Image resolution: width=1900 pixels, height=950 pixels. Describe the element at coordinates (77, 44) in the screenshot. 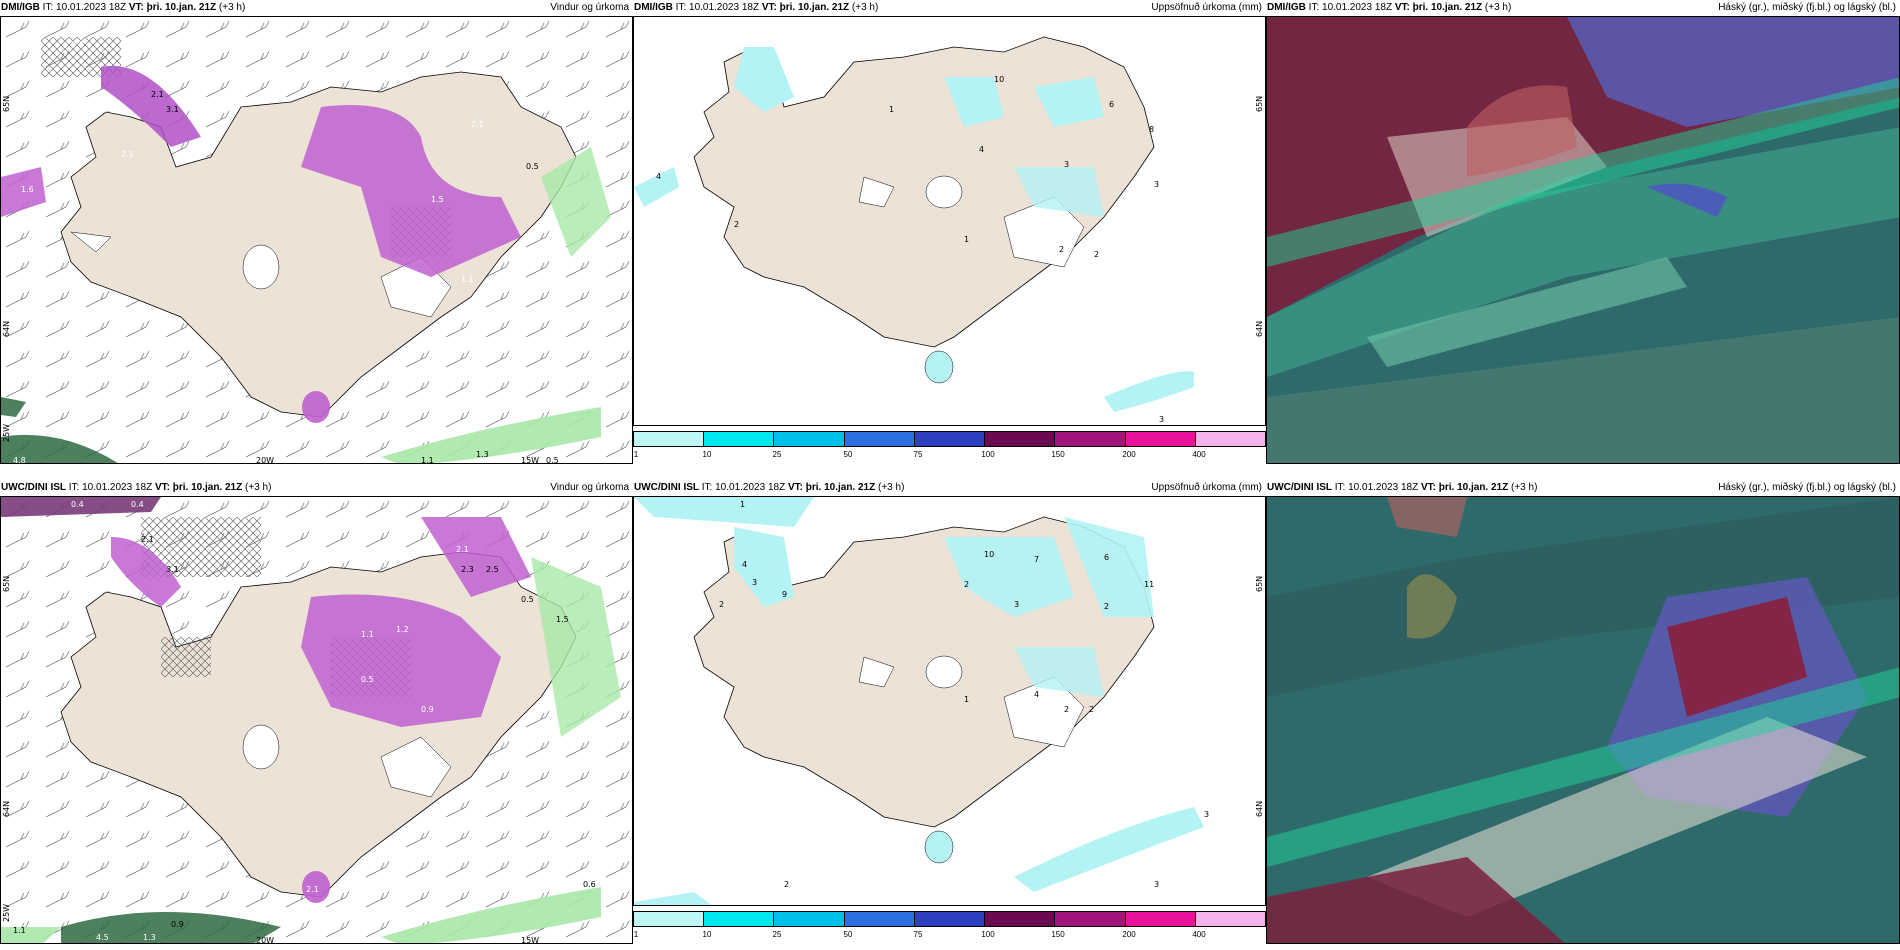

I see `precip-value-label: 0.3` at that location.